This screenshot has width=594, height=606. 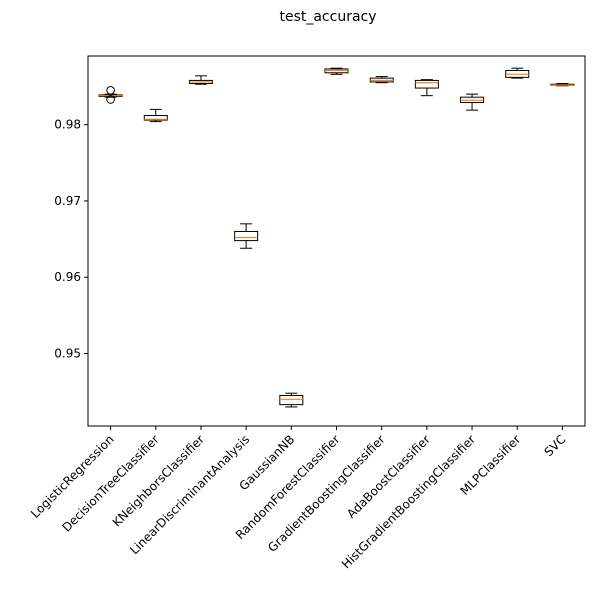 I want to click on y-tick-label: 0.98, so click(x=67, y=125).